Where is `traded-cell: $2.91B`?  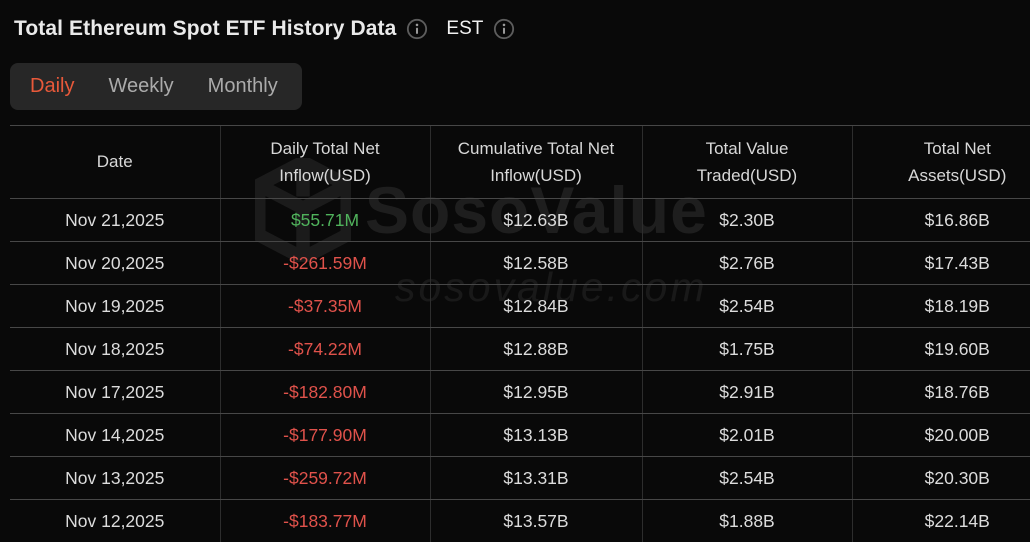
traded-cell: $2.91B is located at coordinates (746, 392).